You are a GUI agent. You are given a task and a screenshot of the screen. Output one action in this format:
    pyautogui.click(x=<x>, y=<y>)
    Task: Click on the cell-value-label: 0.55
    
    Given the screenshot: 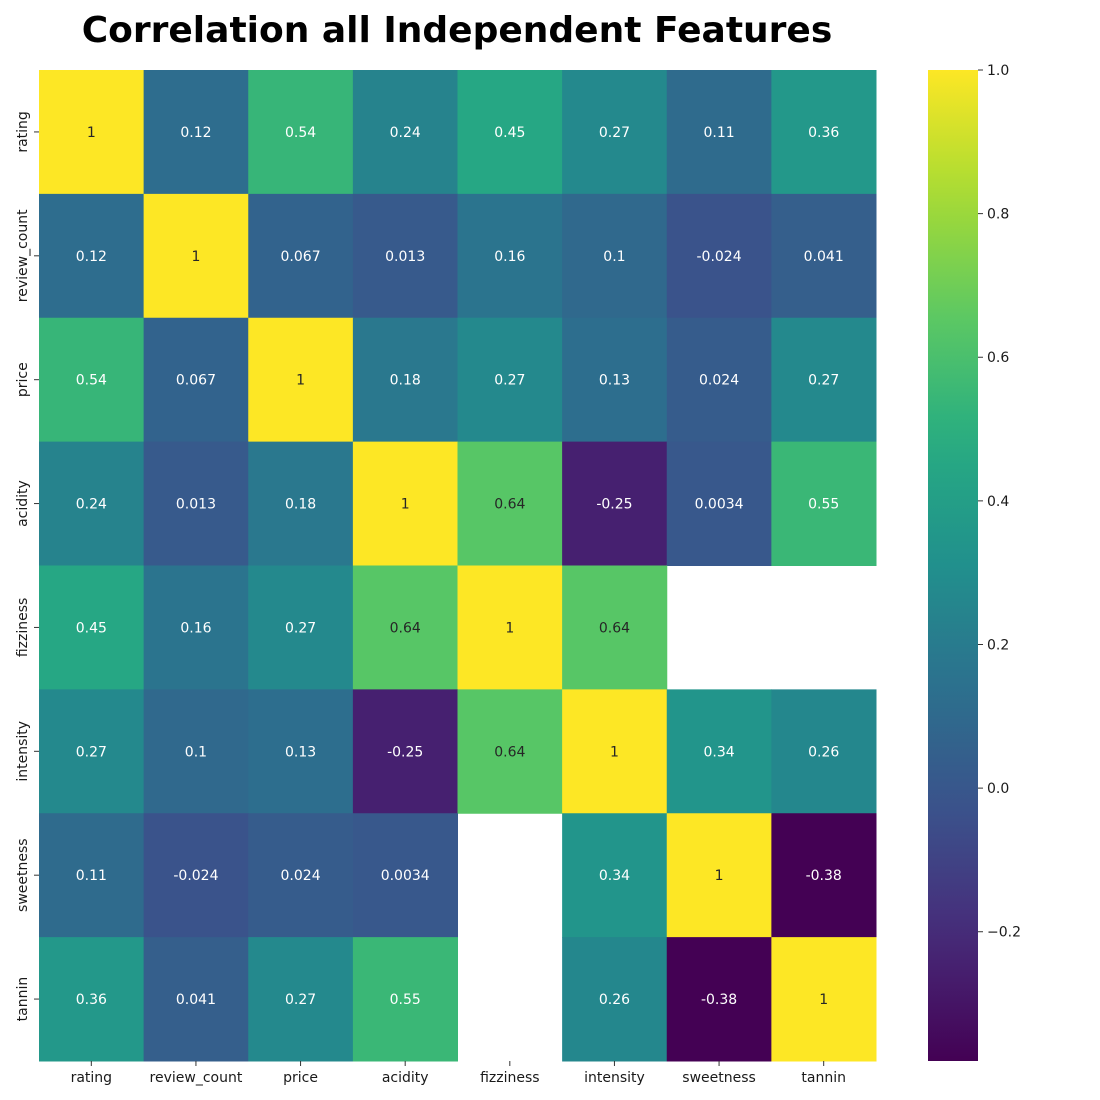 What is the action you would take?
    pyautogui.click(x=823, y=505)
    